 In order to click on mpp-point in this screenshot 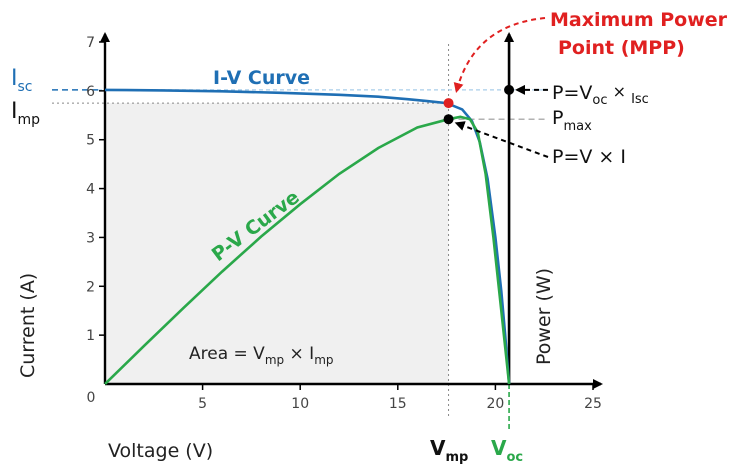, I will do `click(448, 103)`.